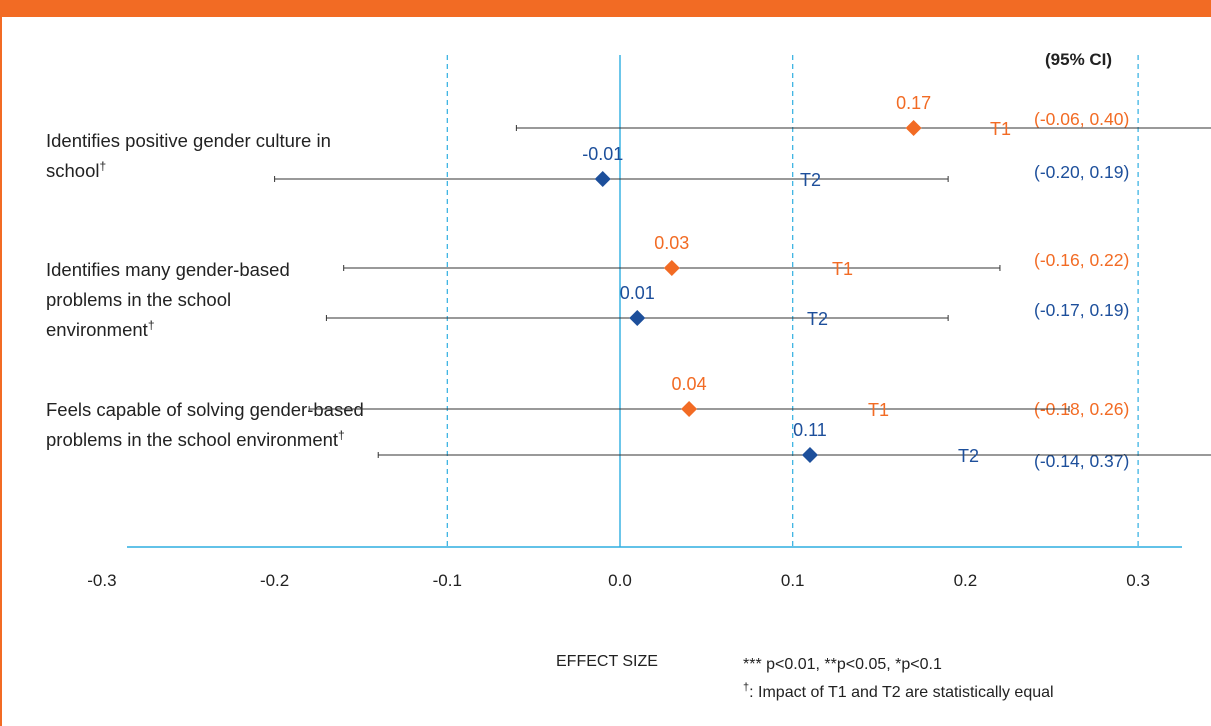 The height and width of the screenshot is (726, 1211). Describe the element at coordinates (447, 580) in the screenshot. I see `x-tick-label: -0.1` at that location.